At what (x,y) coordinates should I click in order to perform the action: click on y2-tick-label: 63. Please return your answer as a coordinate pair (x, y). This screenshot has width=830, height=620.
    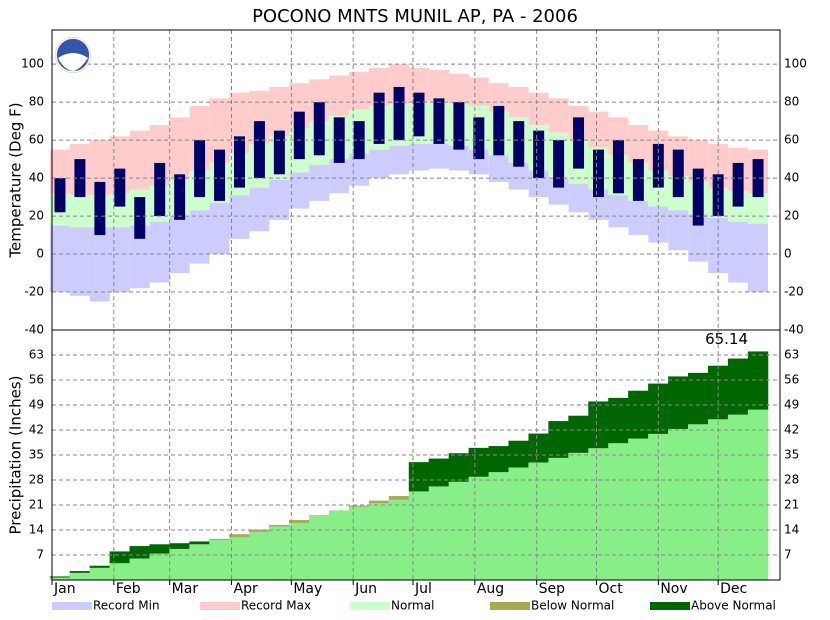
    Looking at the image, I should click on (791, 355).